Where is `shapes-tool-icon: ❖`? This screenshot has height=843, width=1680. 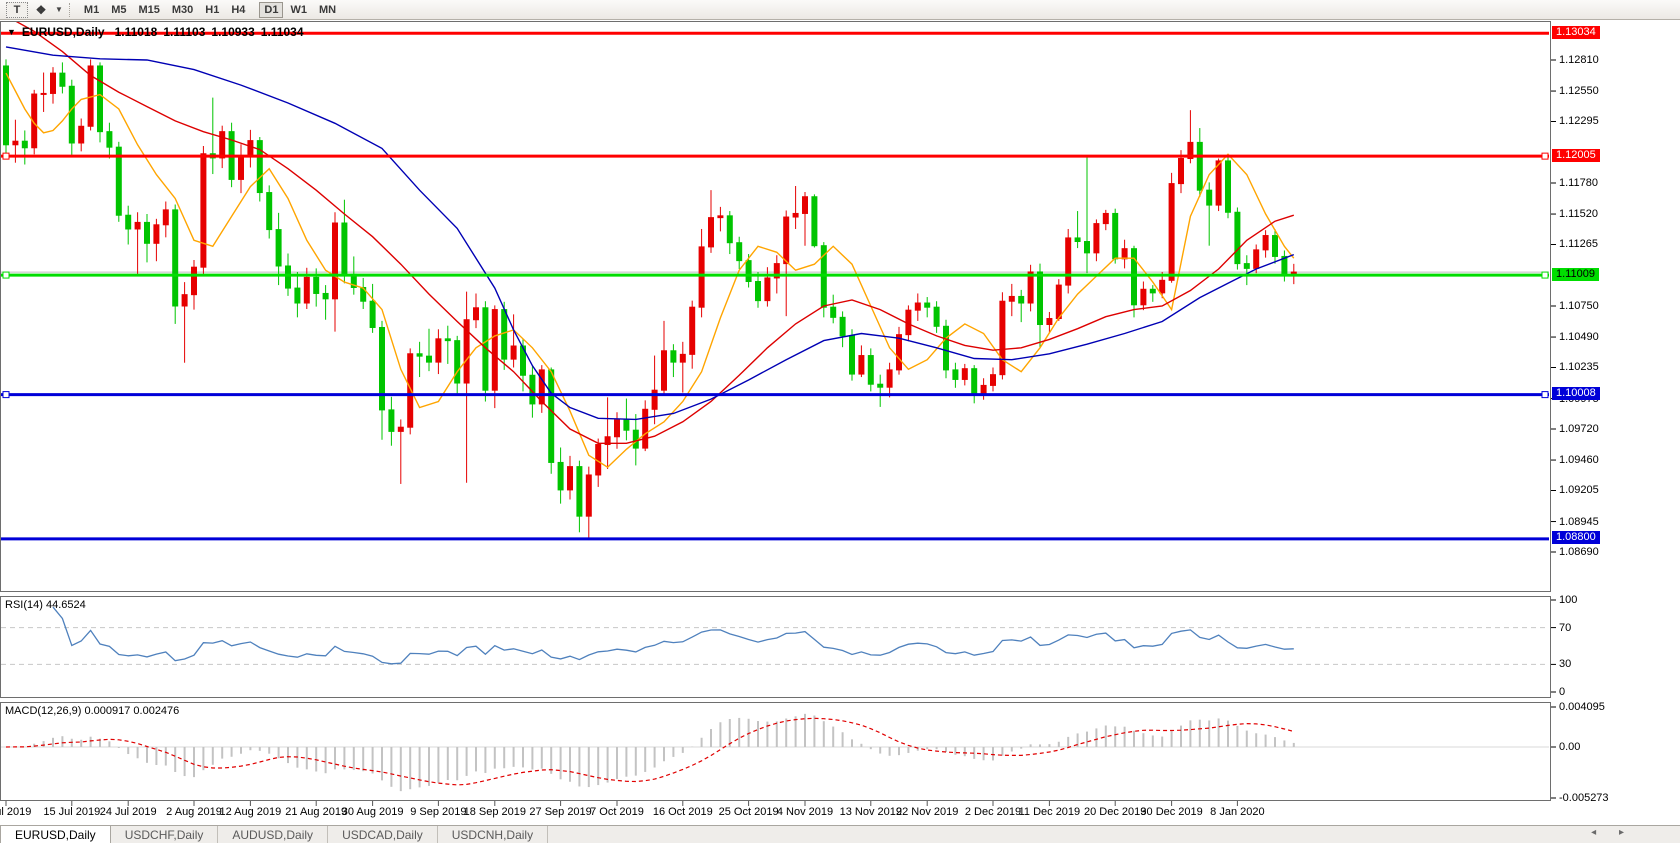
shapes-tool-icon: ❖ is located at coordinates (41, 9).